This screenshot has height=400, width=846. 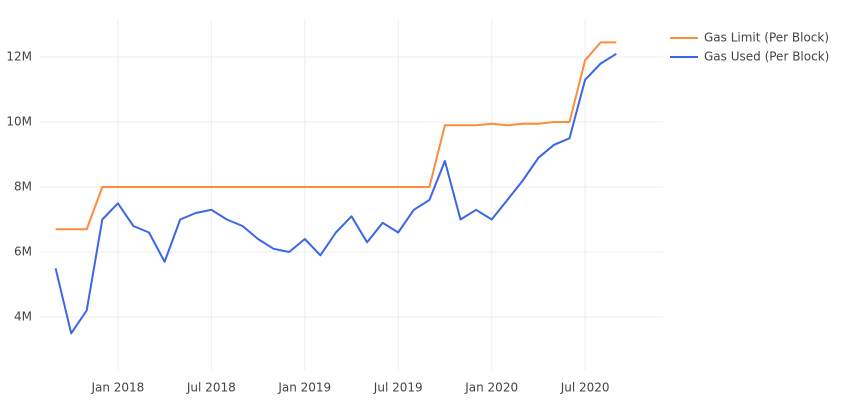 I want to click on y-tick-label: 10M, so click(x=19, y=122).